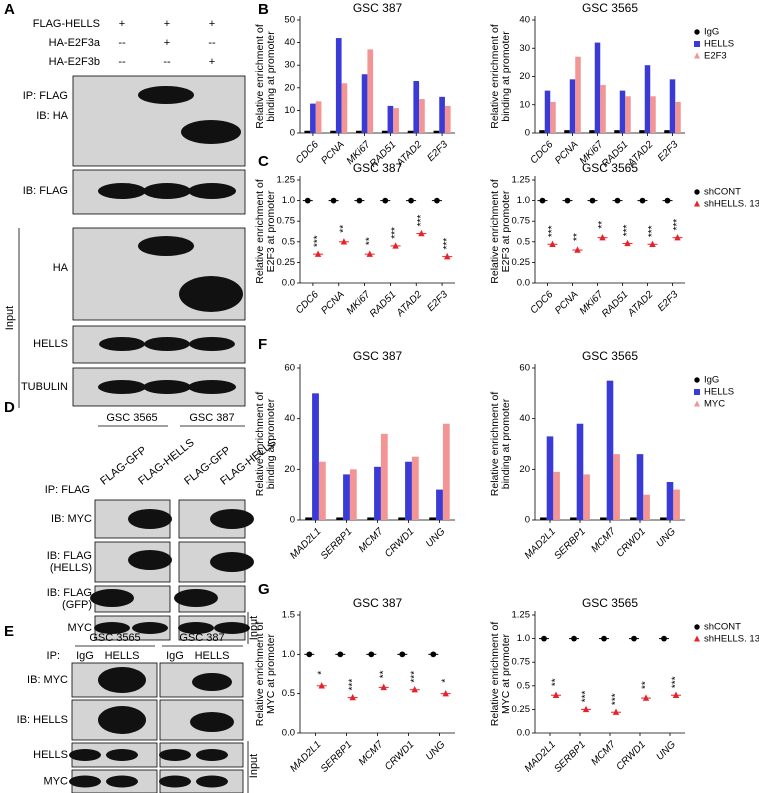  Describe the element at coordinates (719, 44) in the screenshot. I see `legend-label: HELLS` at that location.